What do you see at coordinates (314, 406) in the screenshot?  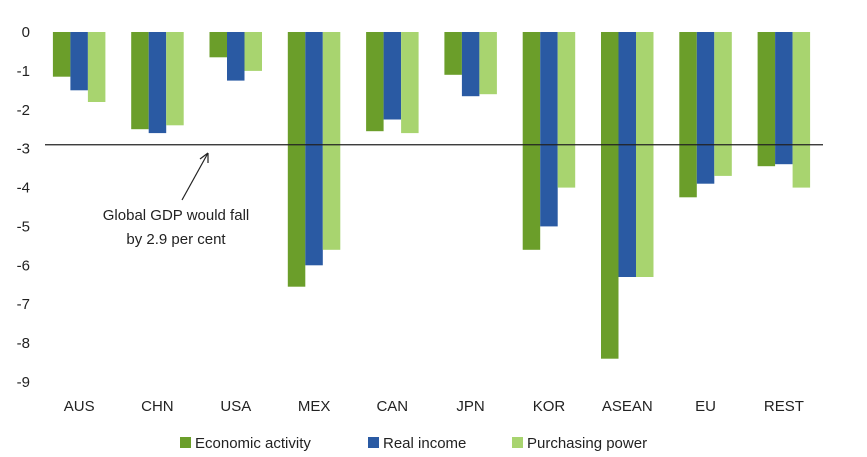 I see `x-tick-label: MEX` at bounding box center [314, 406].